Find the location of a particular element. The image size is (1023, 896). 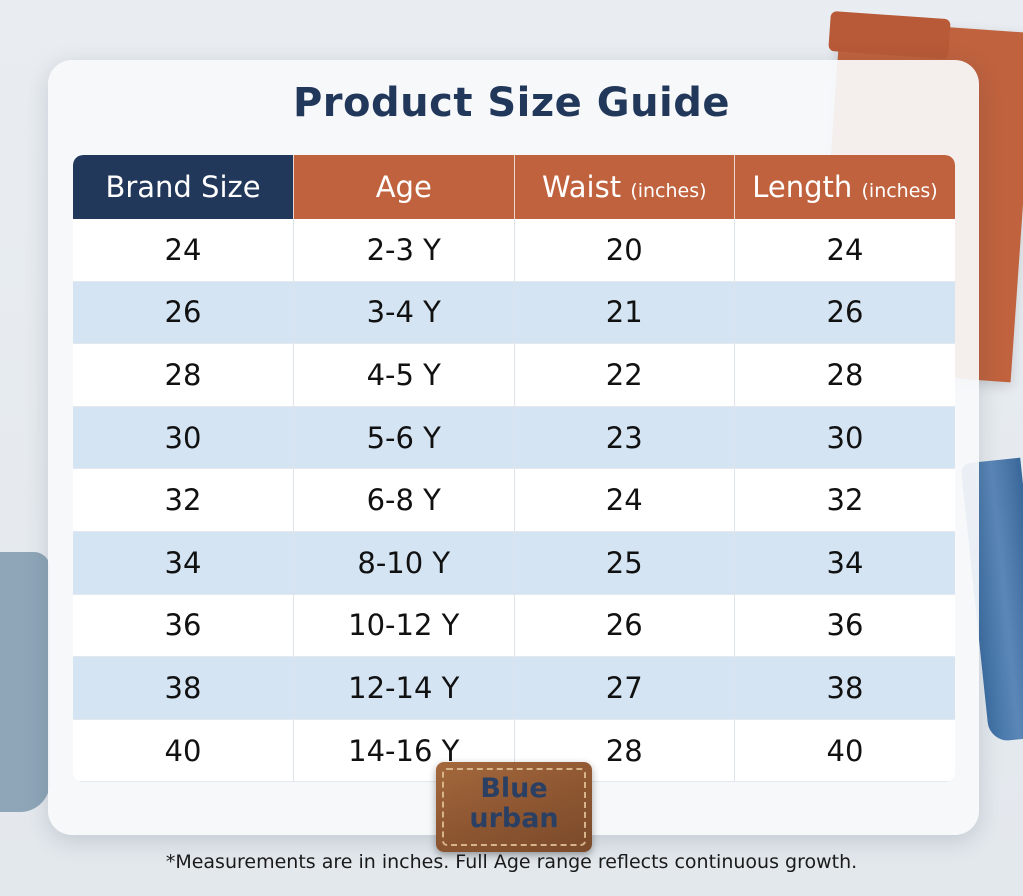

cell-waist: 20 is located at coordinates (624, 250).